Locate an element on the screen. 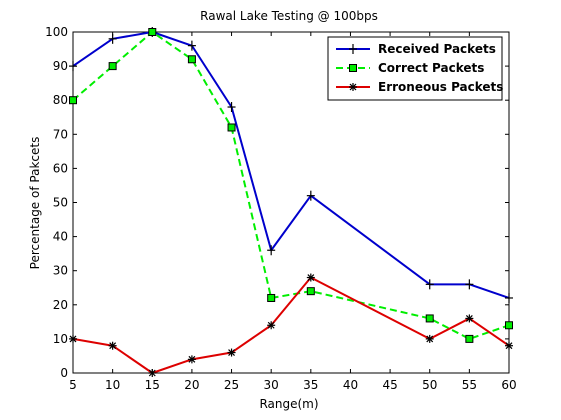 The width and height of the screenshot is (561, 420). legend-label-received-packets: Received Packets is located at coordinates (437, 49).